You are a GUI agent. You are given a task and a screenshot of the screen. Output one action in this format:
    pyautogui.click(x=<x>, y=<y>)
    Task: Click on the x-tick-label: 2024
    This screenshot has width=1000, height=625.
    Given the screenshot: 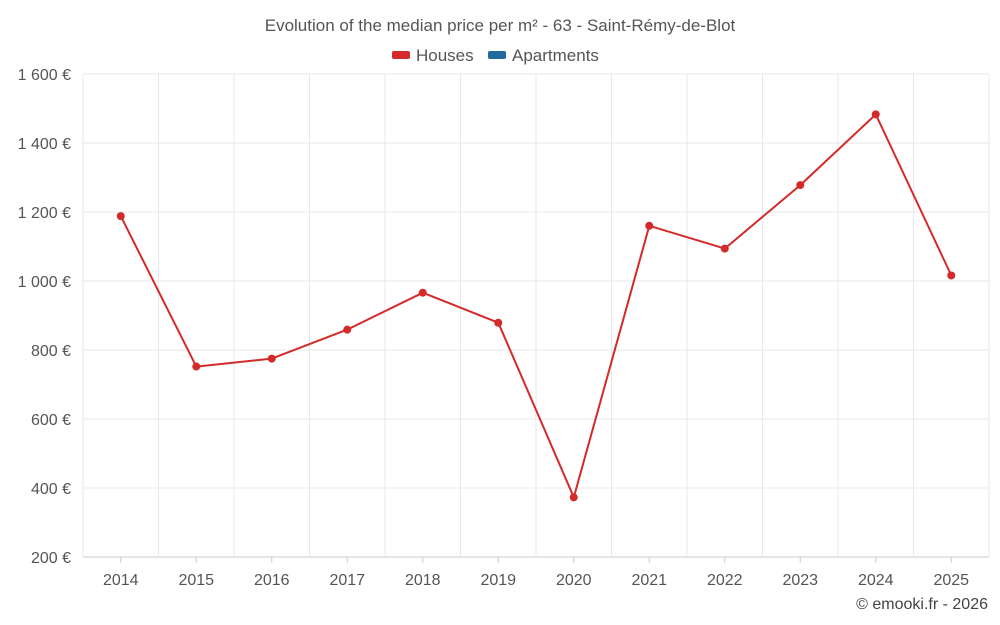 What is the action you would take?
    pyautogui.click(x=876, y=580)
    